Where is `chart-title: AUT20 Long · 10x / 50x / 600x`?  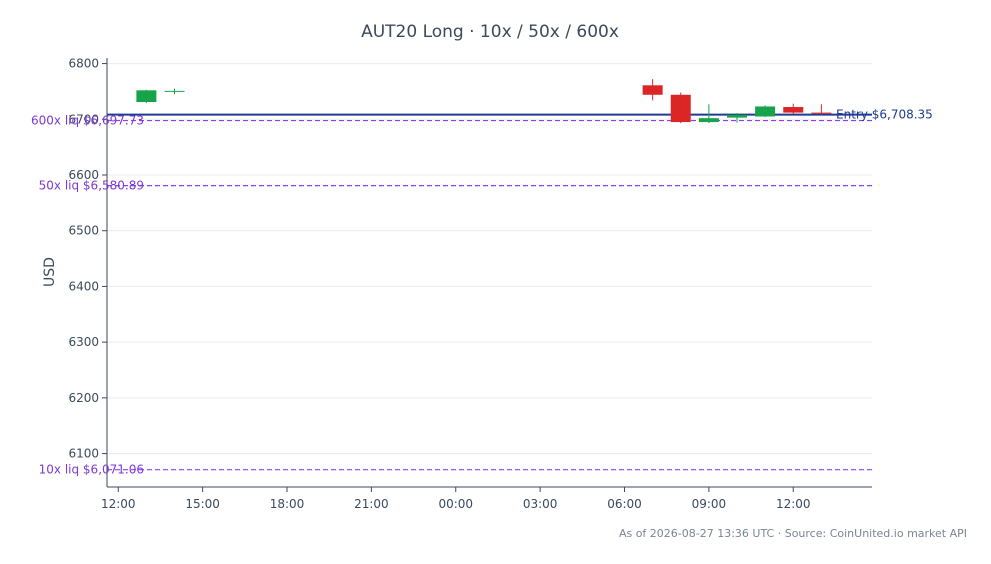 chart-title: AUT20 Long · 10x / 50x / 600x is located at coordinates (490, 32).